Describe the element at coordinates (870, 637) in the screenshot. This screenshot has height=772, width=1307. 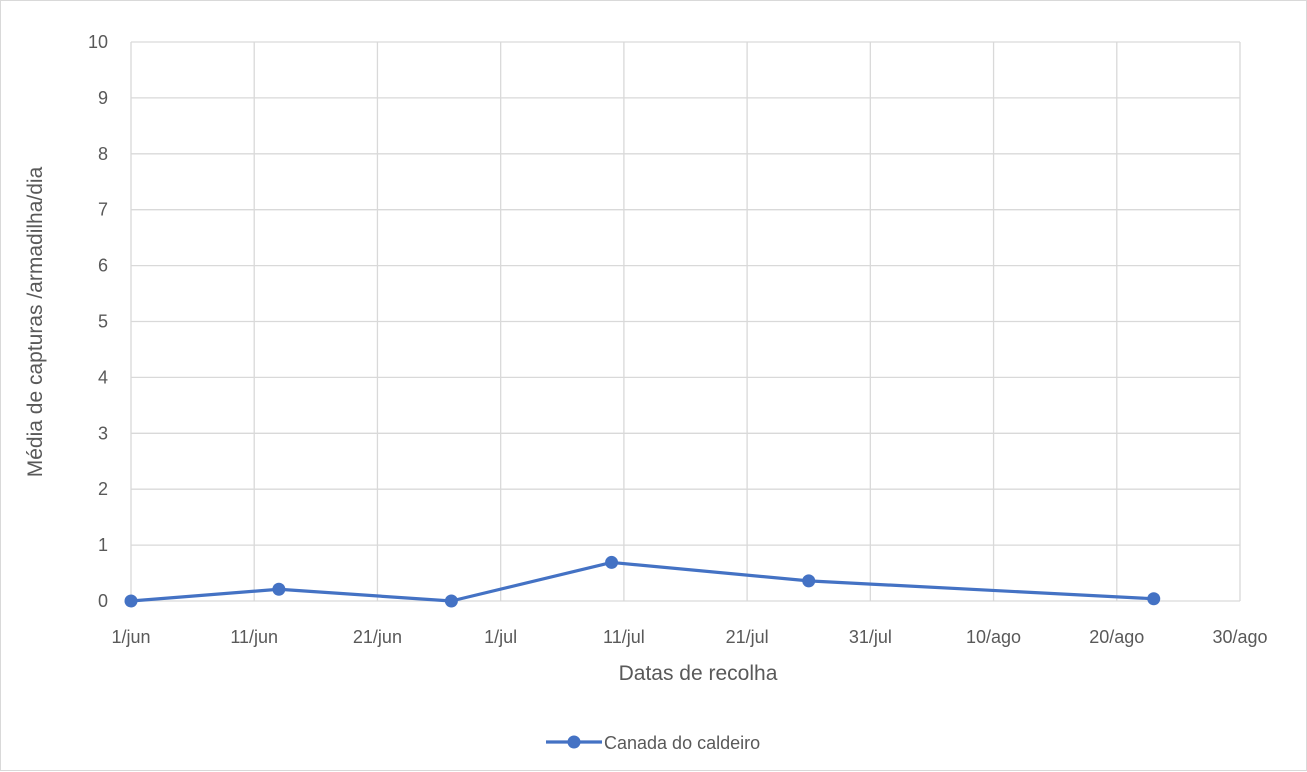
I see `x-tick-label: 31/jul` at that location.